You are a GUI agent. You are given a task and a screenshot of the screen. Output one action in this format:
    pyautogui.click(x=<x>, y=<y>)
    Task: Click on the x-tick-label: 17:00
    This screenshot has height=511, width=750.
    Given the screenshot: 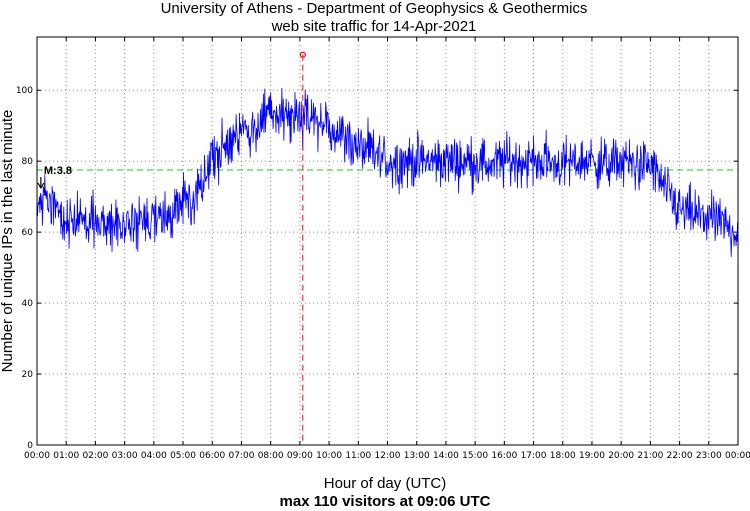 What is the action you would take?
    pyautogui.click(x=534, y=456)
    